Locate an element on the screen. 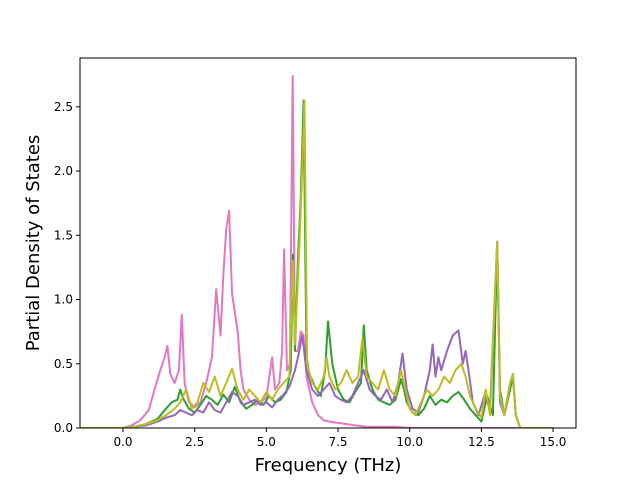 This screenshot has width=640, height=480. y-axis-ticks: 0.0 0.5 1.0 1.5 2.0 2.5 is located at coordinates (67, 267).